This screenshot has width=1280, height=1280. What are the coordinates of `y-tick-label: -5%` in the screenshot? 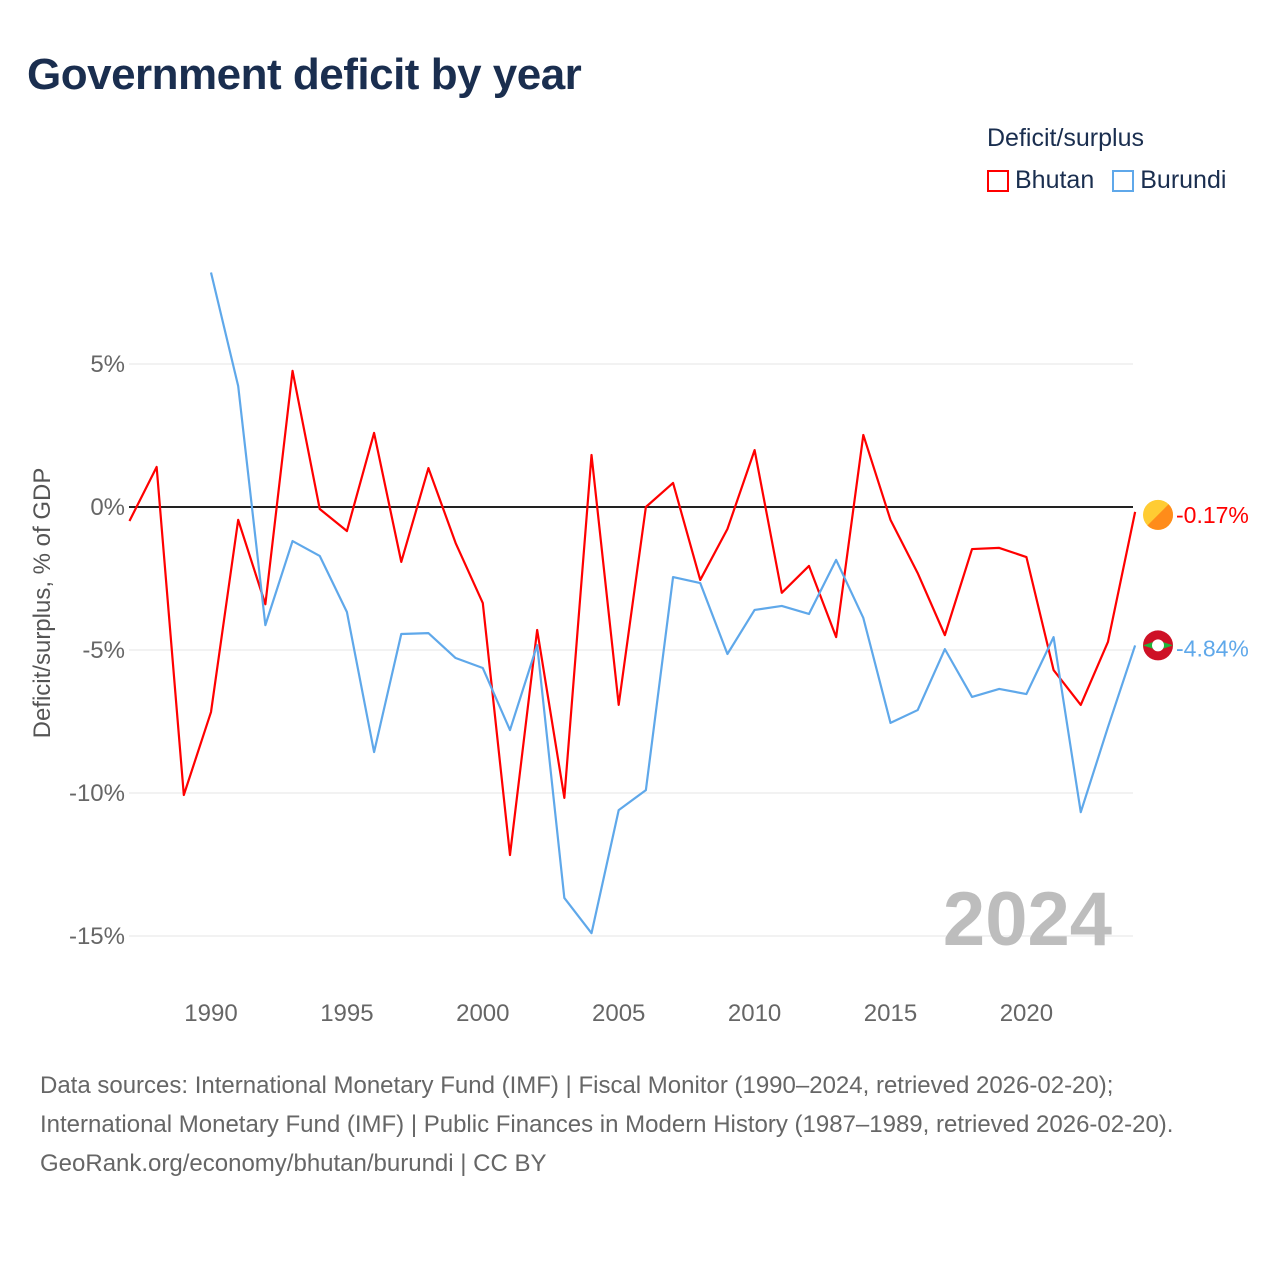 It's located at (103, 650).